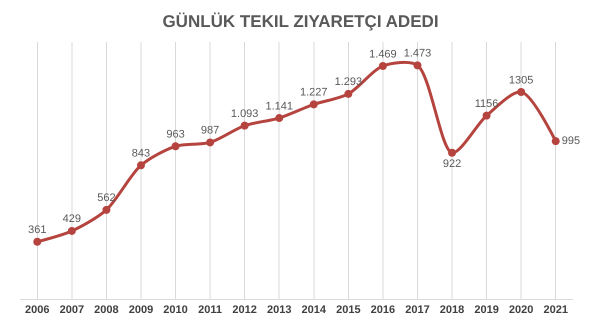 This screenshot has height=331, width=601. I want to click on x-tick-label: 2016, so click(383, 310).